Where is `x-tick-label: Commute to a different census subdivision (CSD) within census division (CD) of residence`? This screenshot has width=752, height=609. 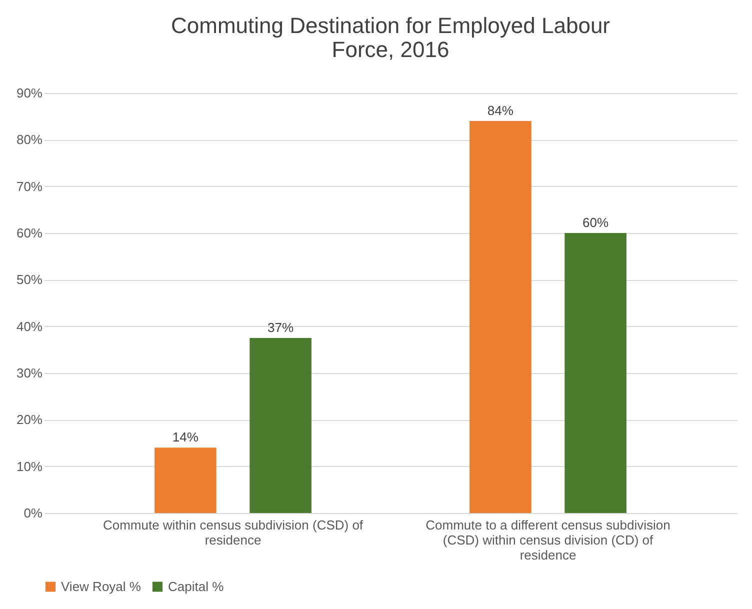 x-tick-label: Commute to a different census subdivision (CSD) within census division (CD) of residence is located at coordinates (548, 540).